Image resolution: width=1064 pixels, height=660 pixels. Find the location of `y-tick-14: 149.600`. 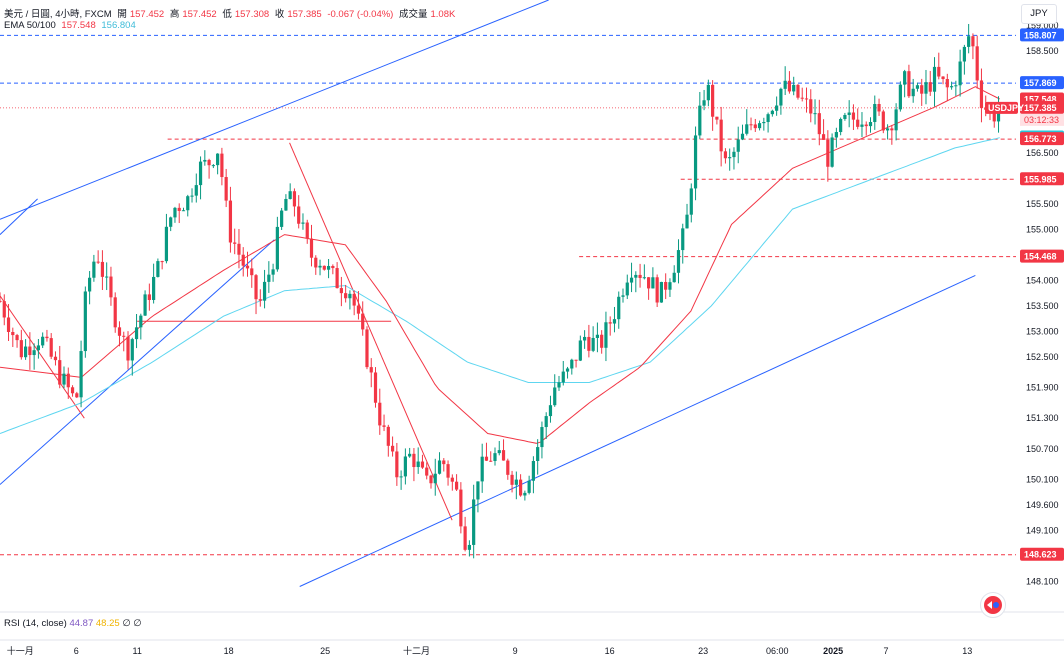

y-tick-14: 149.600 is located at coordinates (1042, 505).